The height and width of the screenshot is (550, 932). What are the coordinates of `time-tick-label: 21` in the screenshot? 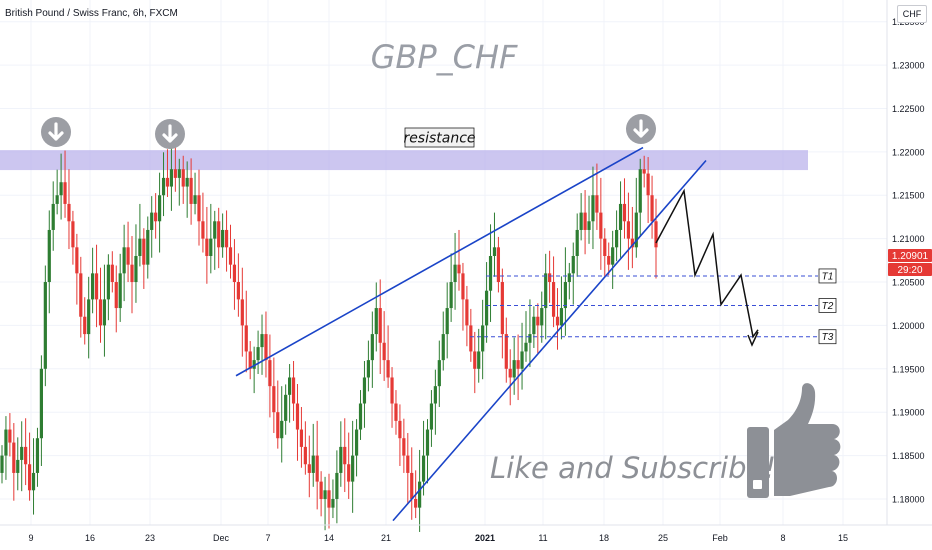 It's located at (386, 538).